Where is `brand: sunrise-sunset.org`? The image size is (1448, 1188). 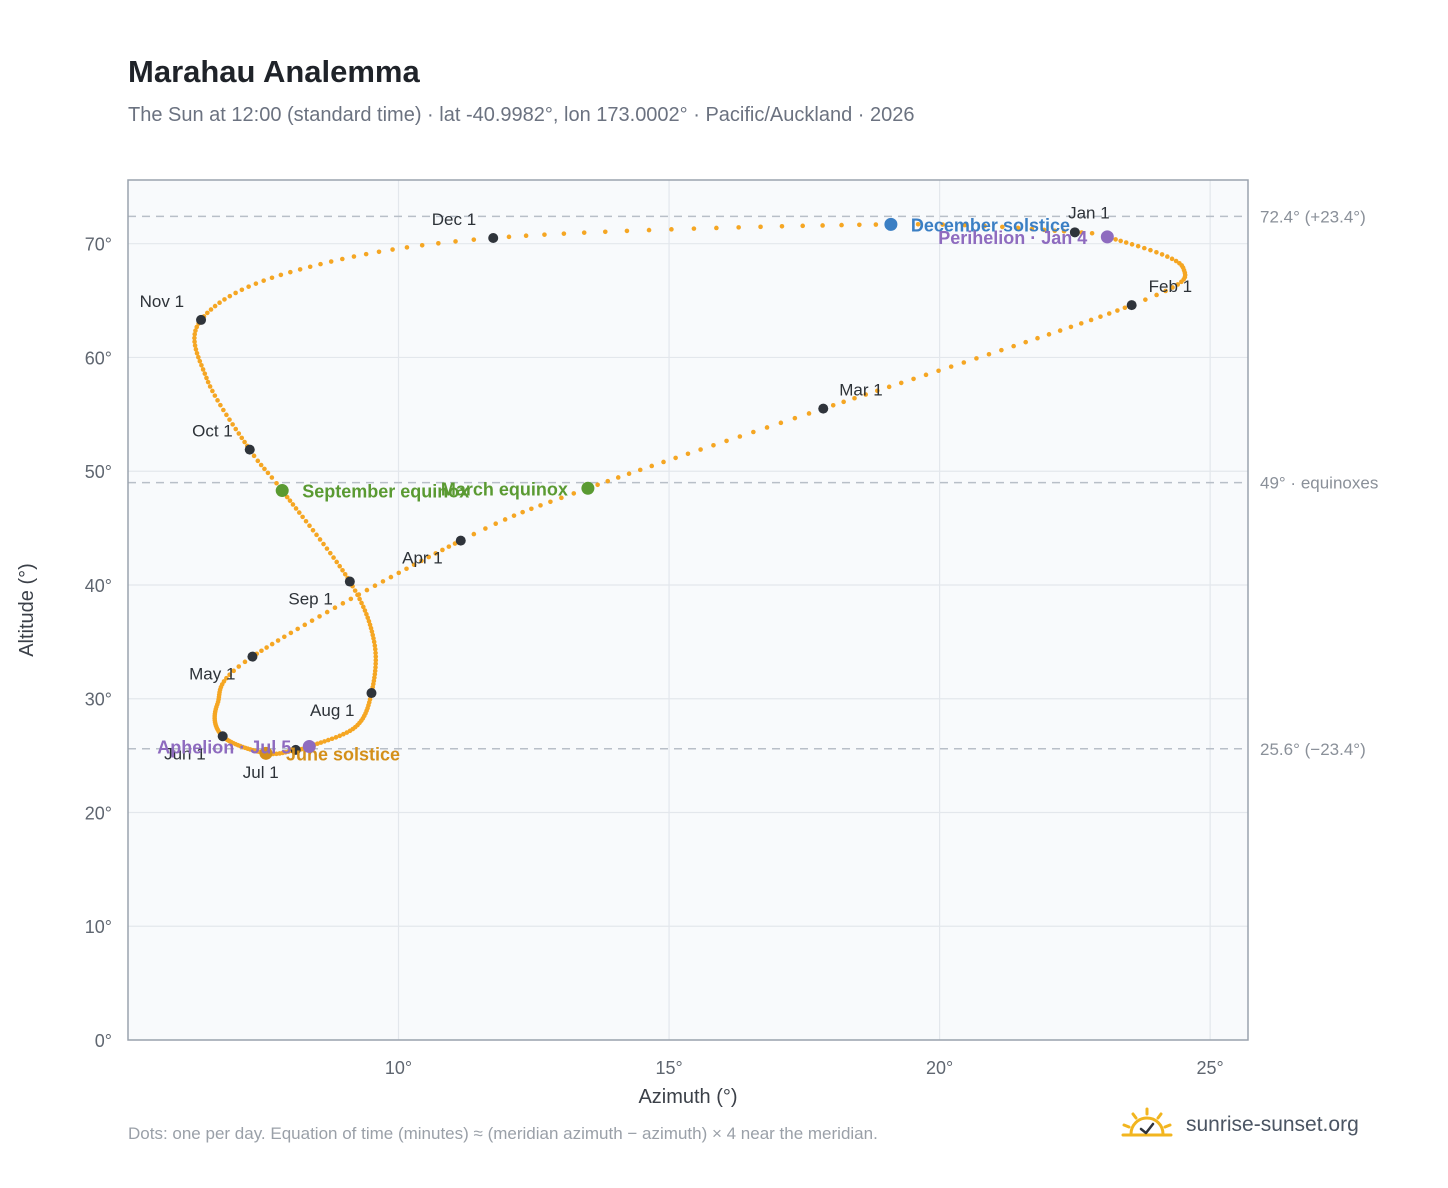 brand: sunrise-sunset.org is located at coordinates (1239, 1125).